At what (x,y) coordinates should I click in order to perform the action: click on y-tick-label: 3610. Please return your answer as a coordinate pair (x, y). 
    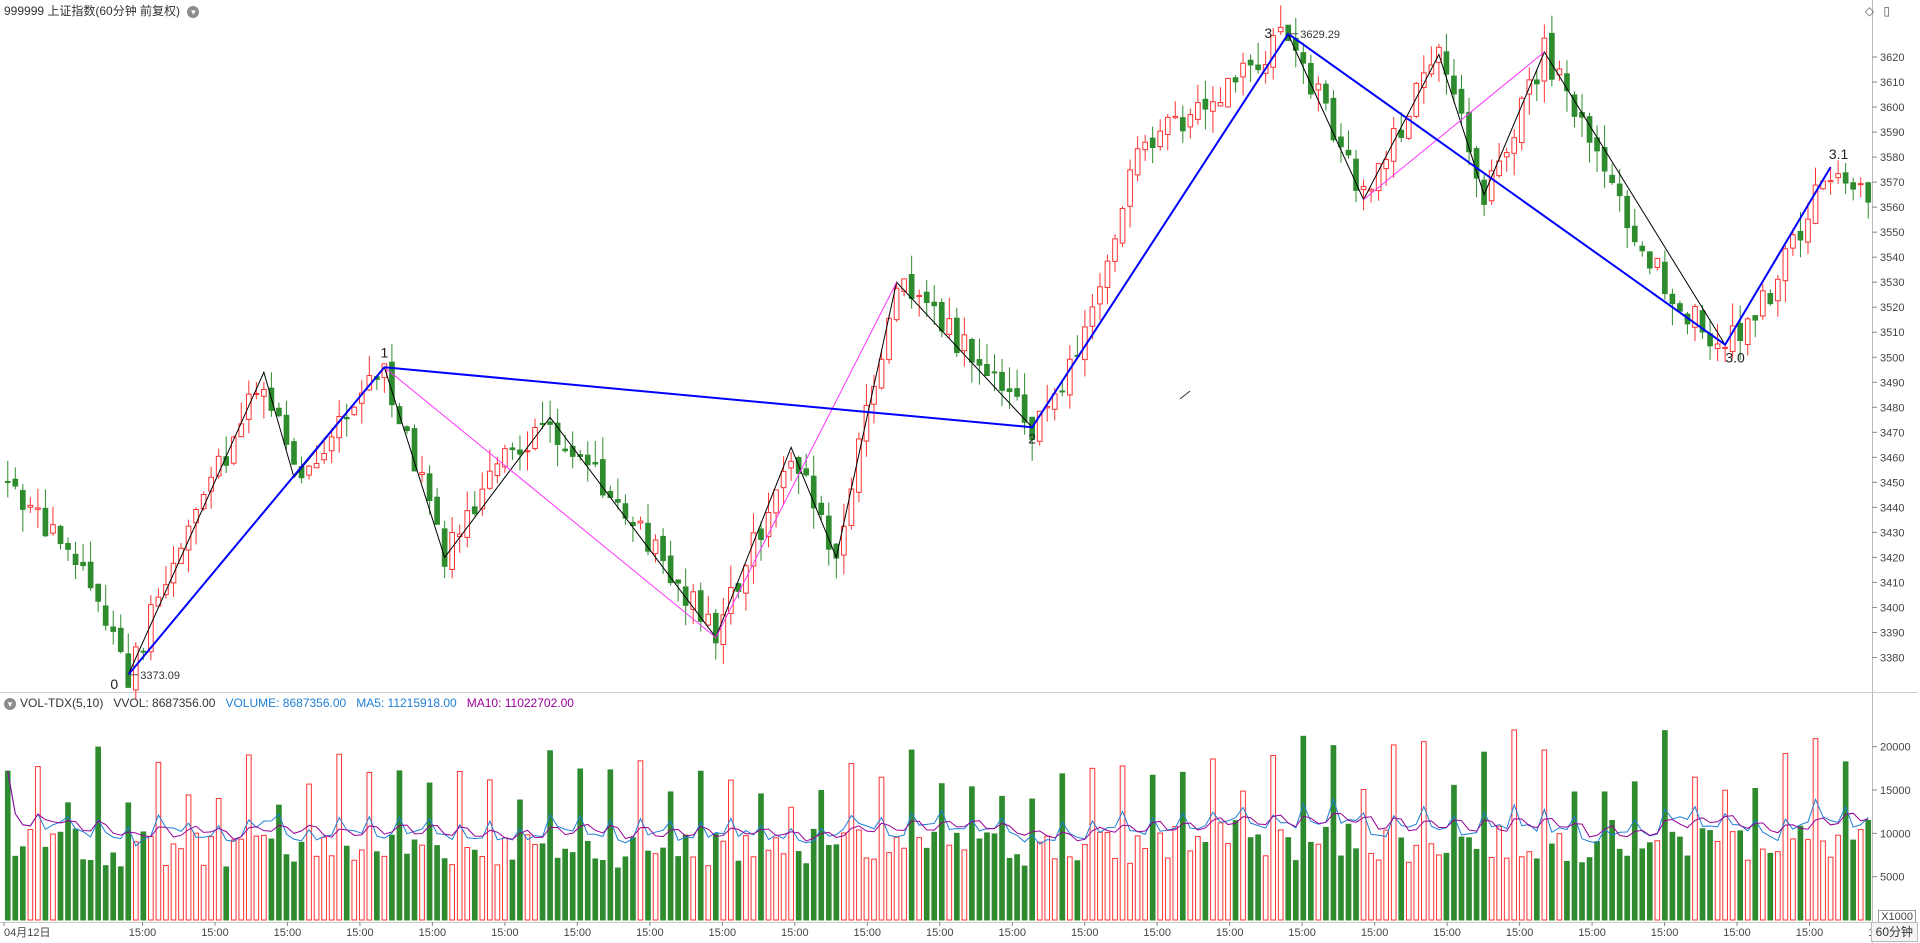
    Looking at the image, I should click on (1892, 83).